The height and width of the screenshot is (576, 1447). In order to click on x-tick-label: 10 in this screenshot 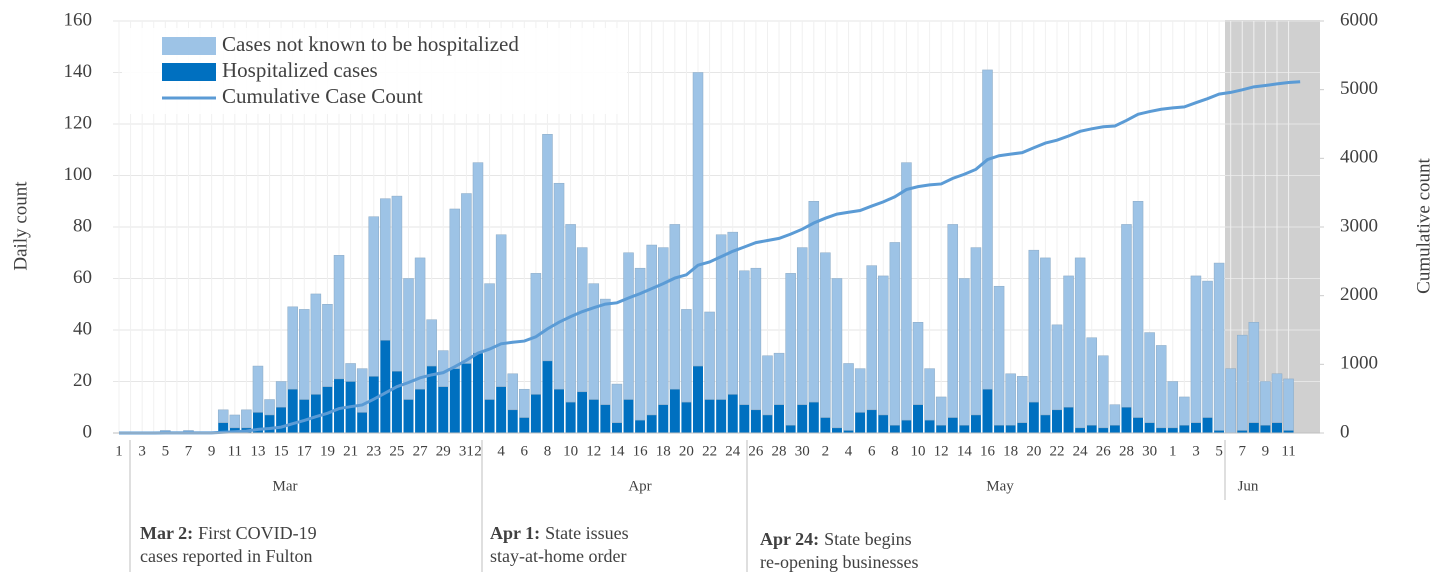, I will do `click(918, 451)`.